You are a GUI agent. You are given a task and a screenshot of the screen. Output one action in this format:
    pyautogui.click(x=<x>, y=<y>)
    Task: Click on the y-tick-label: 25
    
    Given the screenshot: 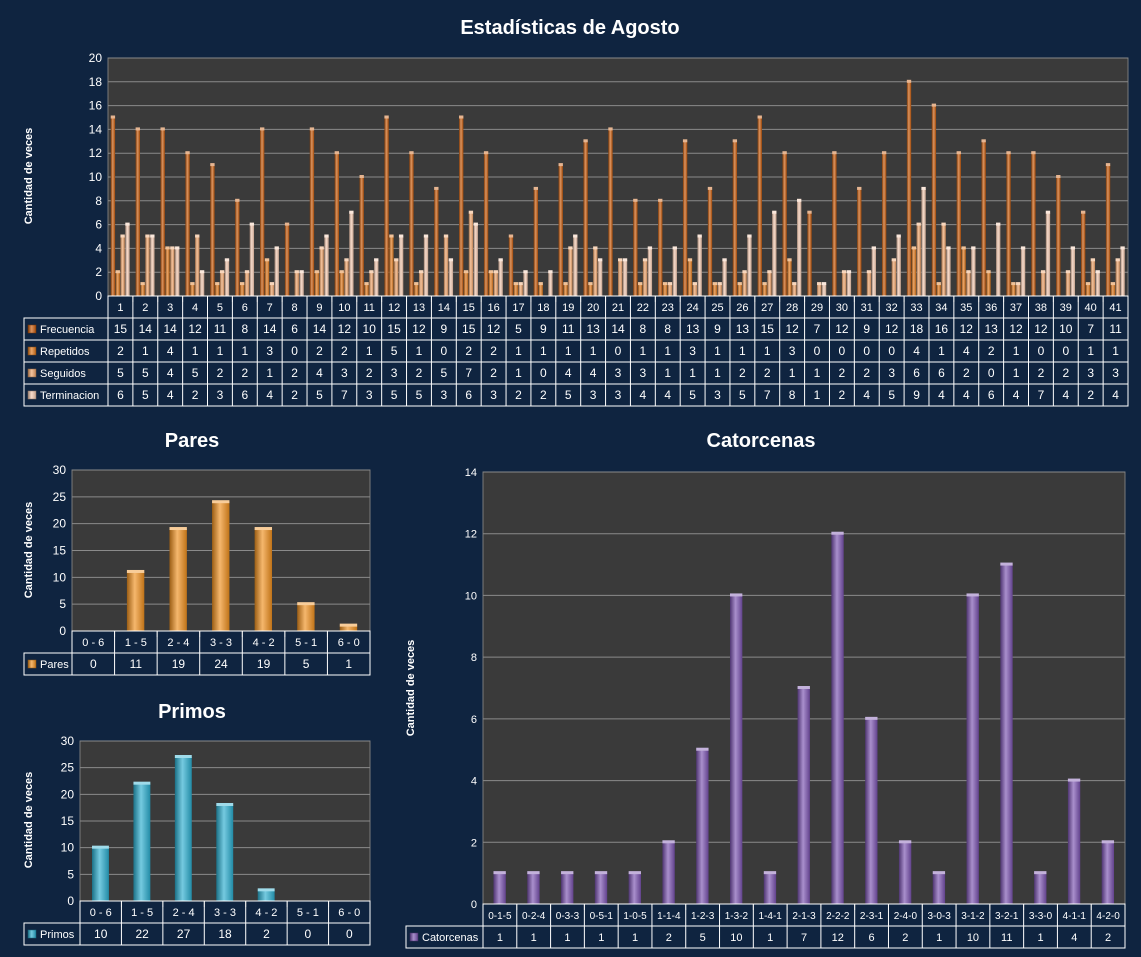 What is the action you would take?
    pyautogui.click(x=60, y=497)
    